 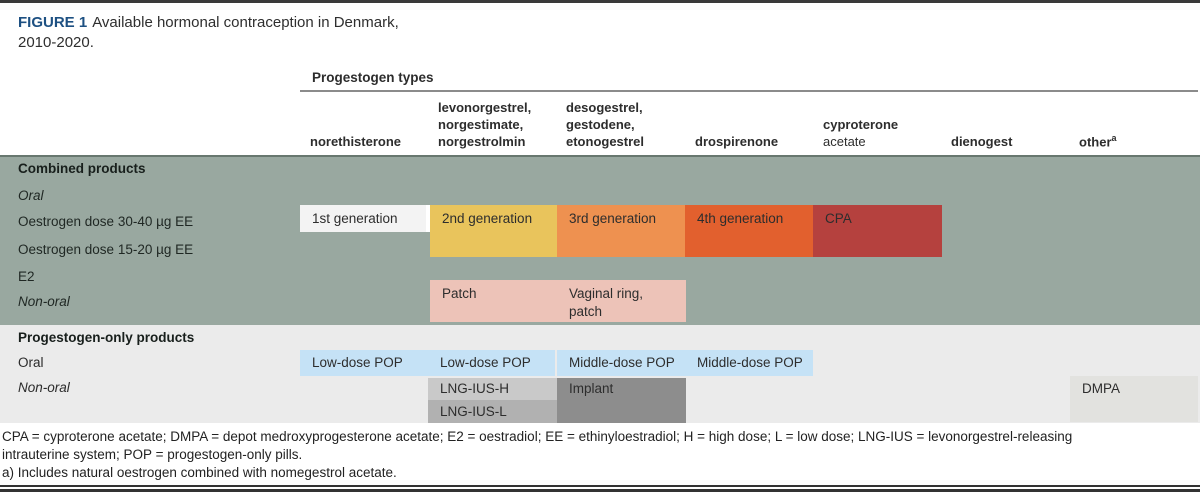 What do you see at coordinates (53, 22) in the screenshot?
I see `figure-label: FIGURE 1` at bounding box center [53, 22].